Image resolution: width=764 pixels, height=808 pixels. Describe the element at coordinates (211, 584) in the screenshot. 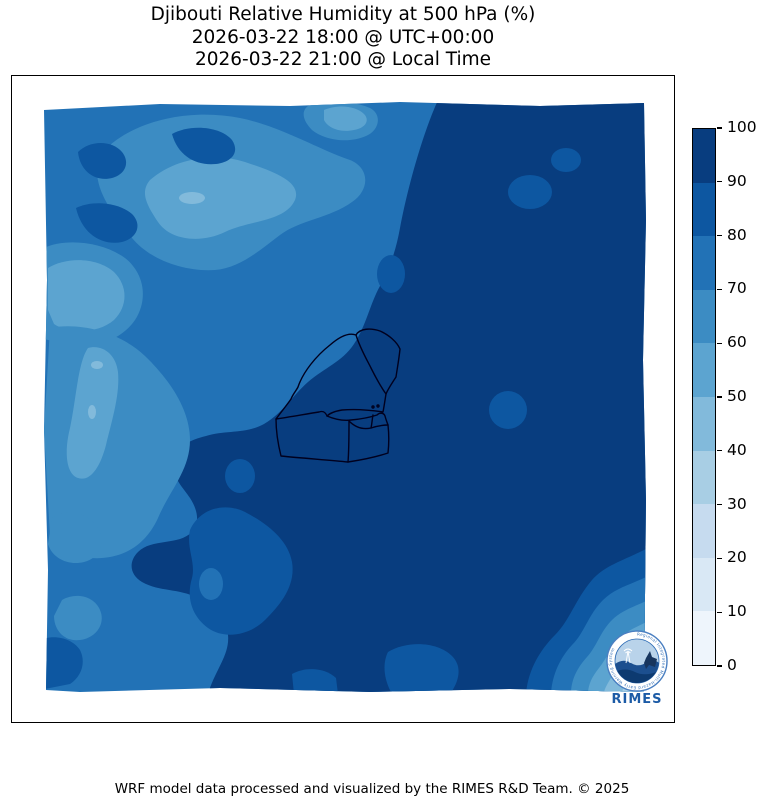

I see `rh-band-70-80-core` at that location.